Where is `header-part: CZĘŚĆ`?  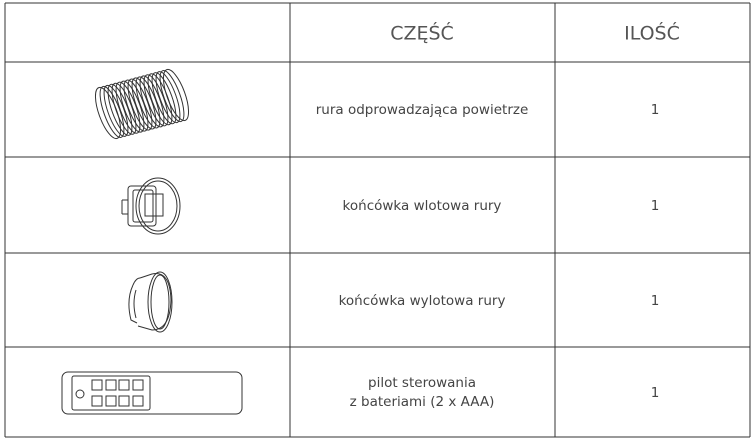 header-part: CZĘŚĆ is located at coordinates (422, 33).